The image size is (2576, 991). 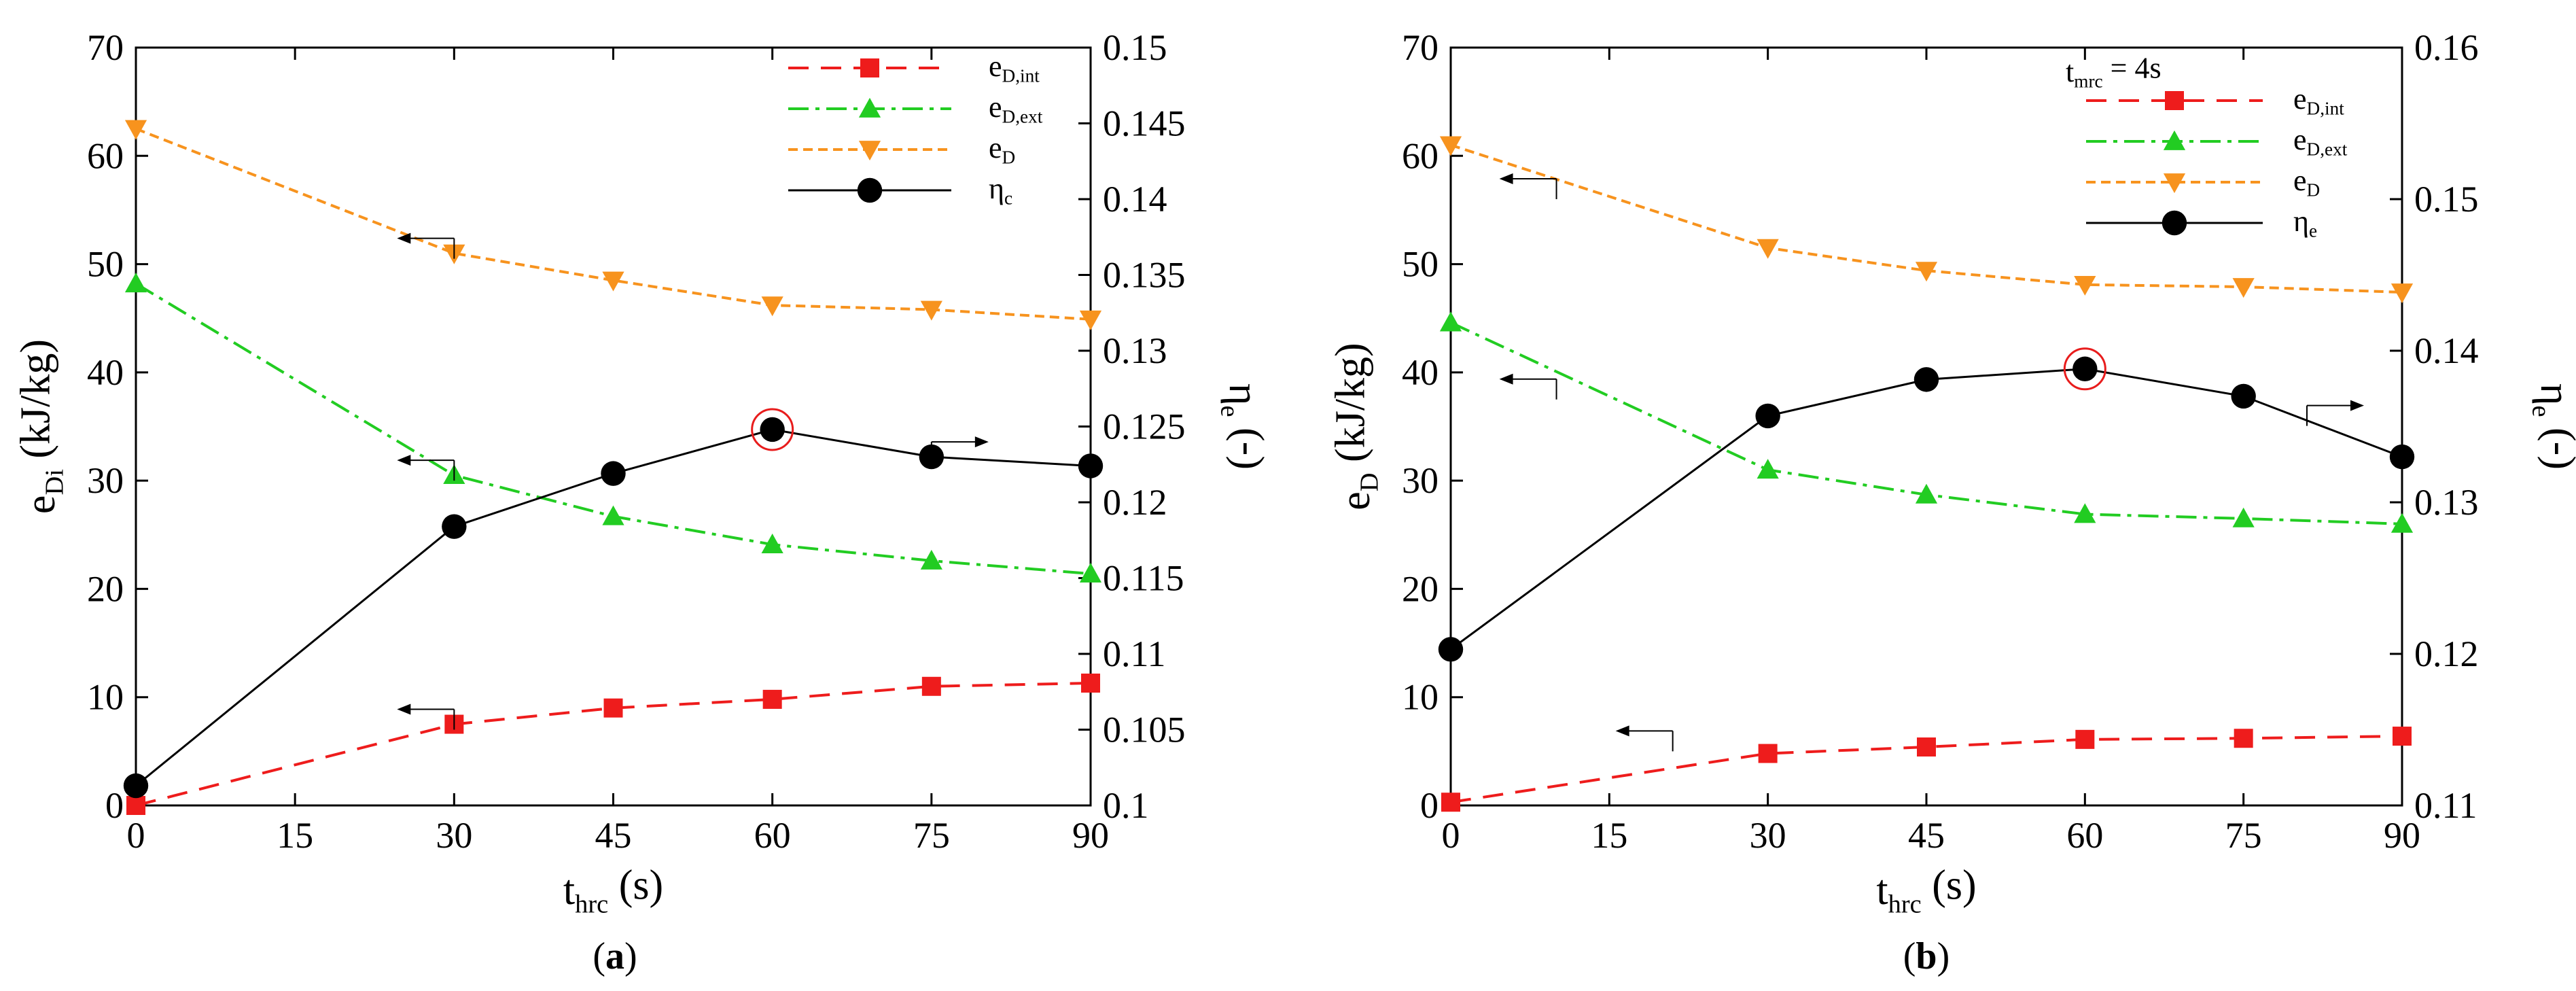 What do you see at coordinates (136, 836) in the screenshot?
I see `x-tick-label: 0` at bounding box center [136, 836].